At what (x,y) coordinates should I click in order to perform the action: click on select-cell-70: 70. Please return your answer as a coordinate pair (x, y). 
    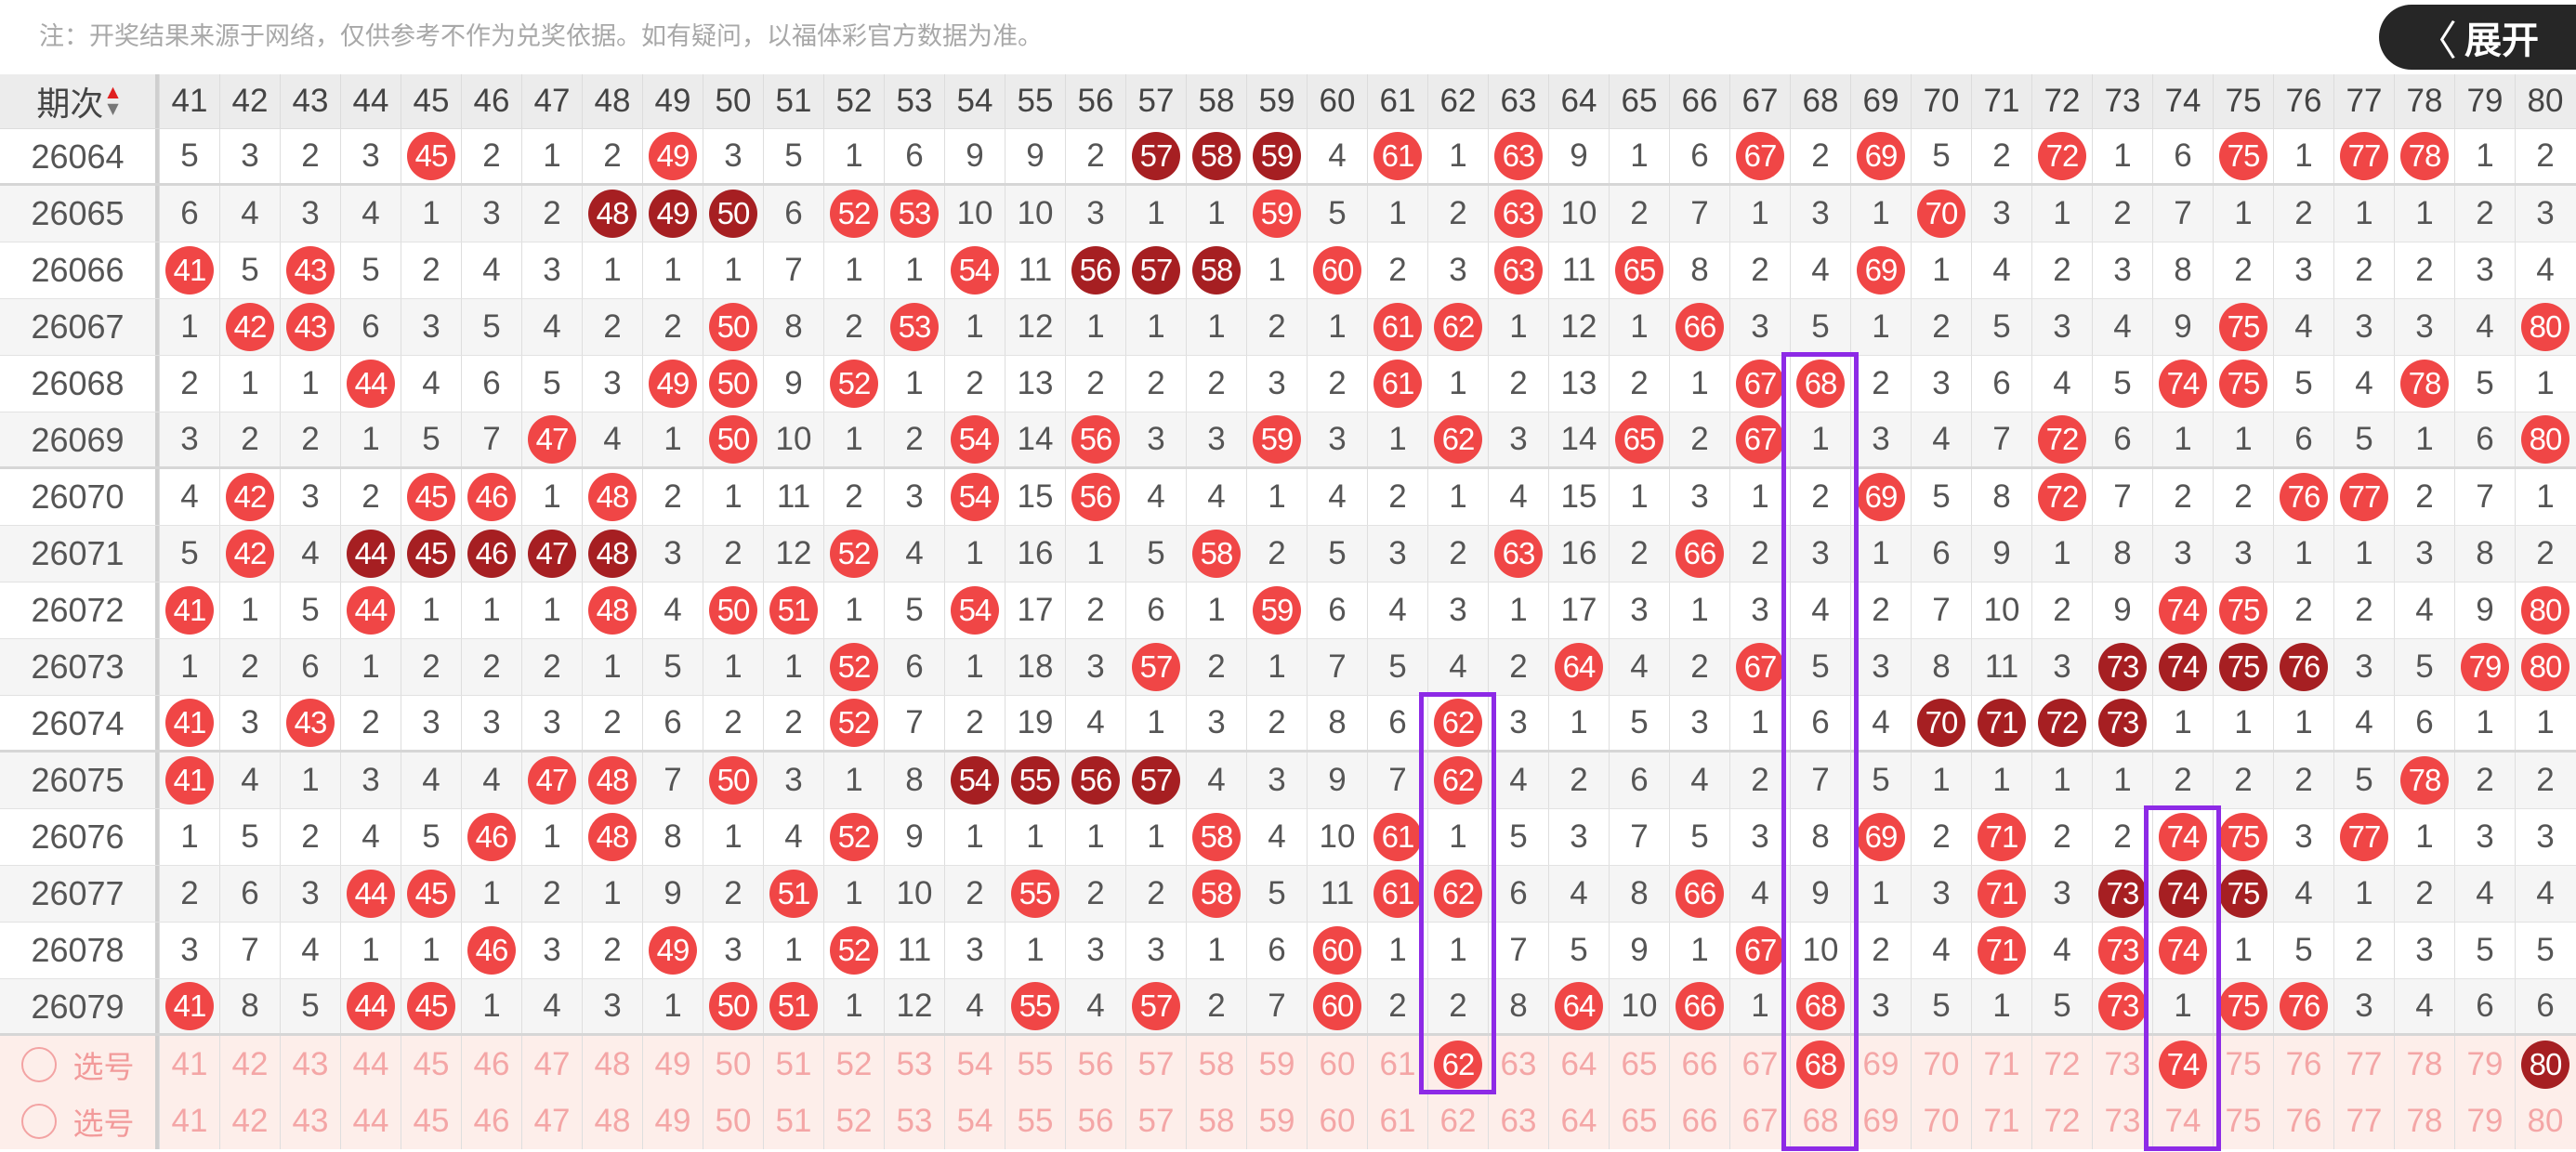
    Looking at the image, I should click on (1941, 1064).